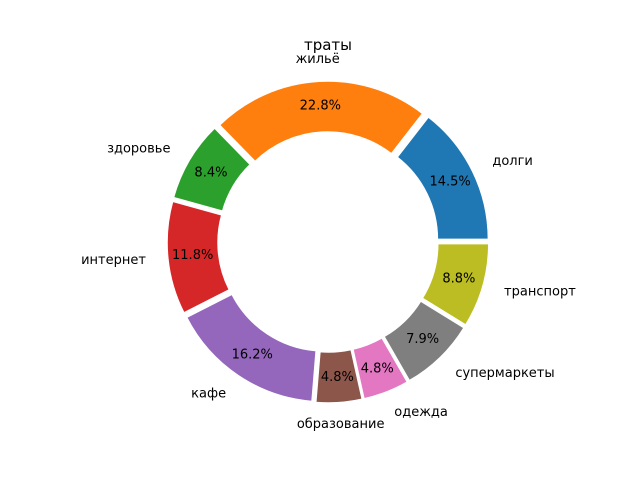 This screenshot has width=640, height=480. What do you see at coordinates (504, 373) in the screenshot?
I see `category-label: супермаркеты` at bounding box center [504, 373].